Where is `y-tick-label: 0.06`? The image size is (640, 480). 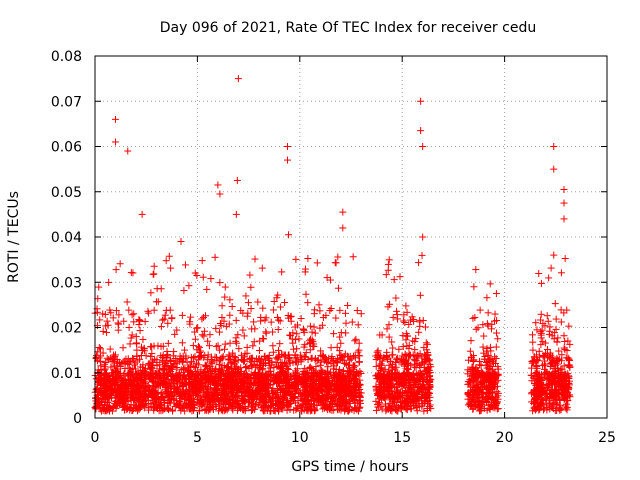 y-tick-label: 0.06 is located at coordinates (66, 148).